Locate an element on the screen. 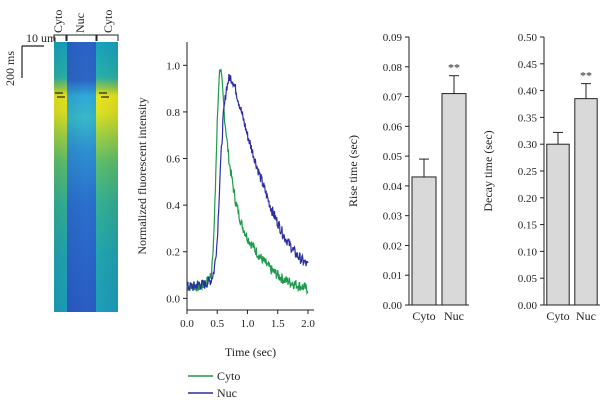 The image size is (600, 400). series-line-nuc is located at coordinates (247, 182).